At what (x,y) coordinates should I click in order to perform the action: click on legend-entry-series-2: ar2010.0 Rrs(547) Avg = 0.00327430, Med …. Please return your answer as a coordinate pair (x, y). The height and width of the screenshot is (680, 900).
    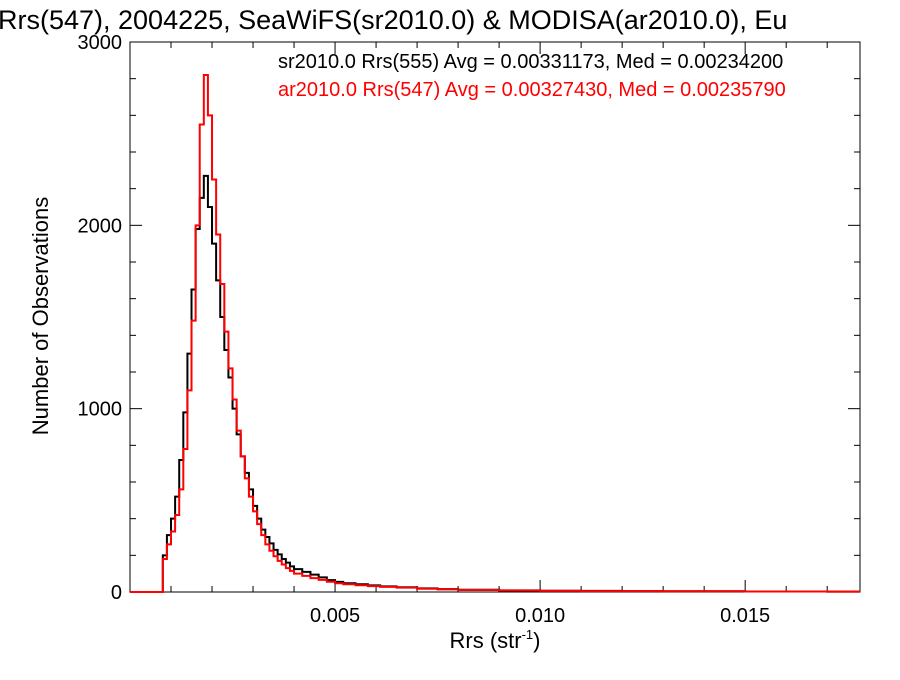
    Looking at the image, I should click on (532, 90).